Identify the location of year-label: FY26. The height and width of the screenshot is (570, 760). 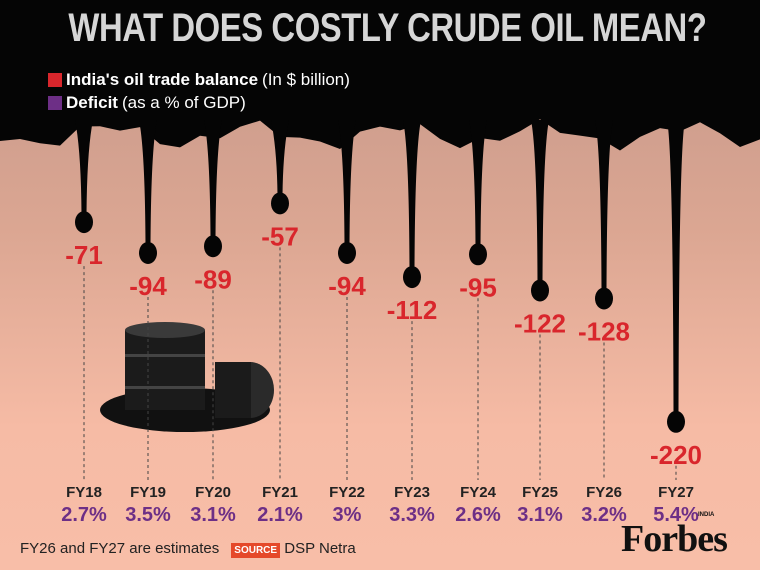
(604, 492).